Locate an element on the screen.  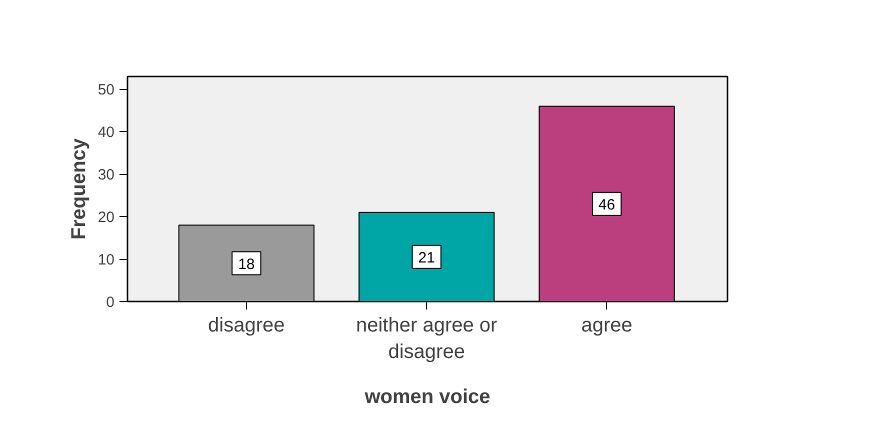
x-tick-label: neither agree or disagree is located at coordinates (427, 338).